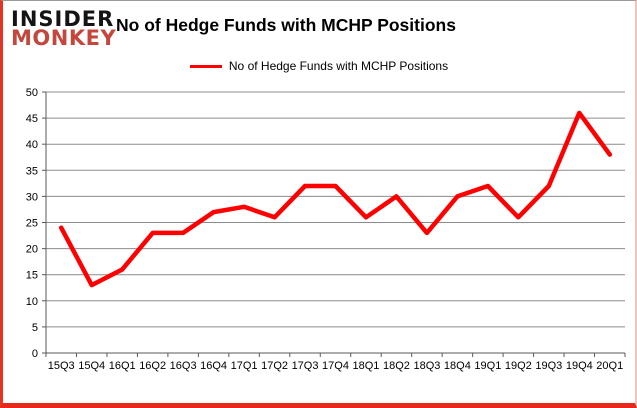 The image size is (637, 408). What do you see at coordinates (63, 19) in the screenshot?
I see `logo-text-insider: INSIDER` at bounding box center [63, 19].